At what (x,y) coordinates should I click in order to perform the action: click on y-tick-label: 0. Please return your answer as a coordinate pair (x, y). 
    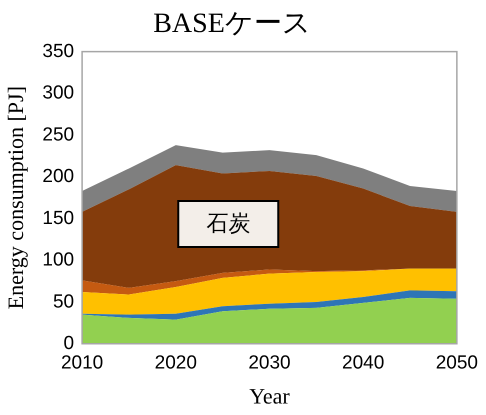
    Looking at the image, I should click on (69, 343).